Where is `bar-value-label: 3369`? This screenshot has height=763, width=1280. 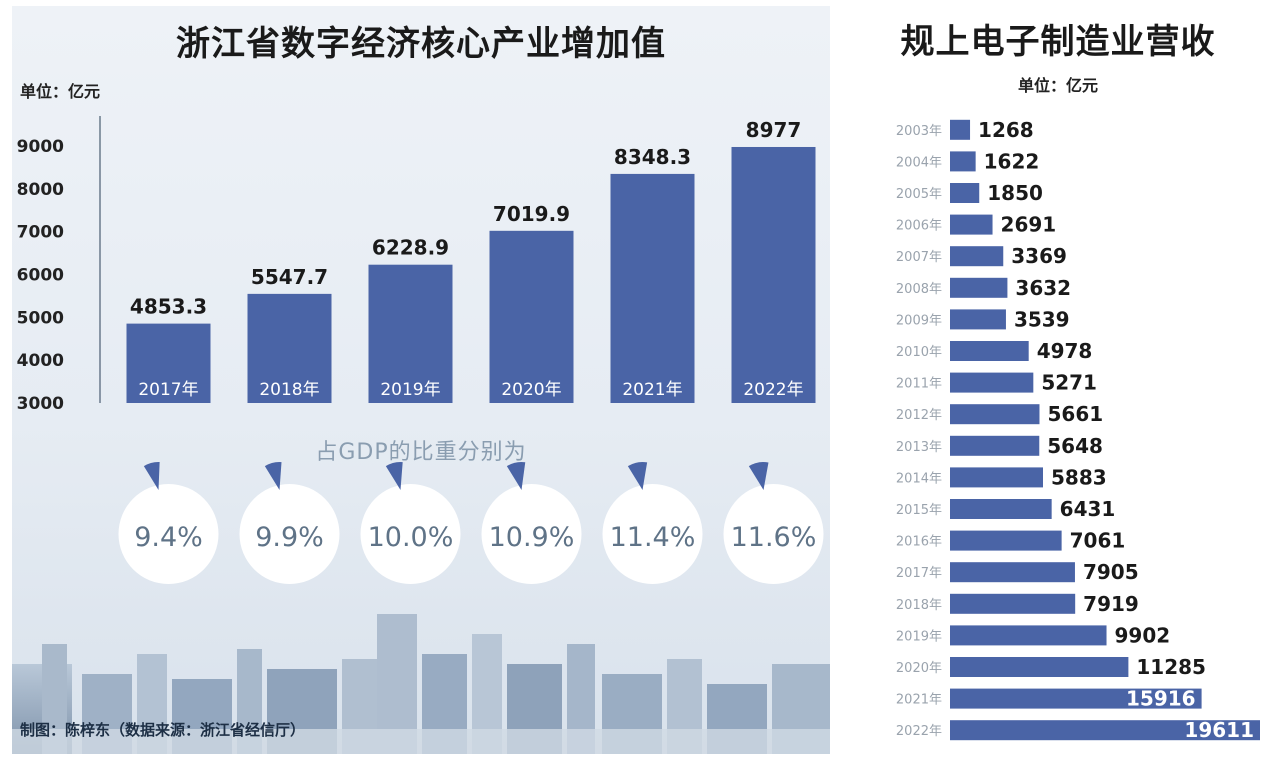
bar-value-label: 3369 is located at coordinates (1039, 256).